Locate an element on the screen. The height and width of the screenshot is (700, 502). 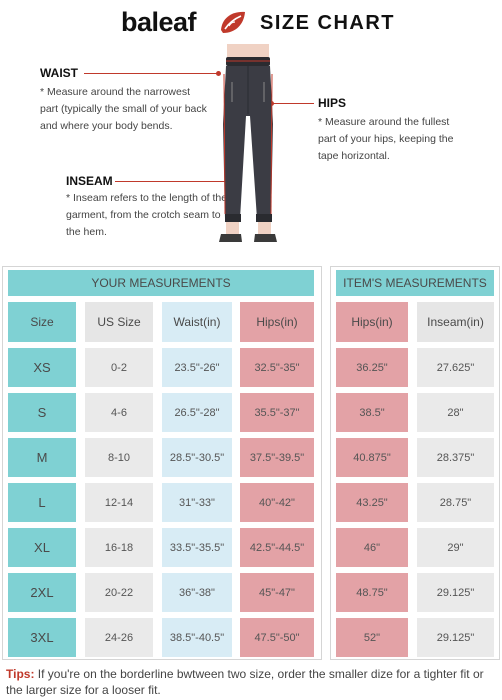
waist-pointer is located at coordinates (152, 73).